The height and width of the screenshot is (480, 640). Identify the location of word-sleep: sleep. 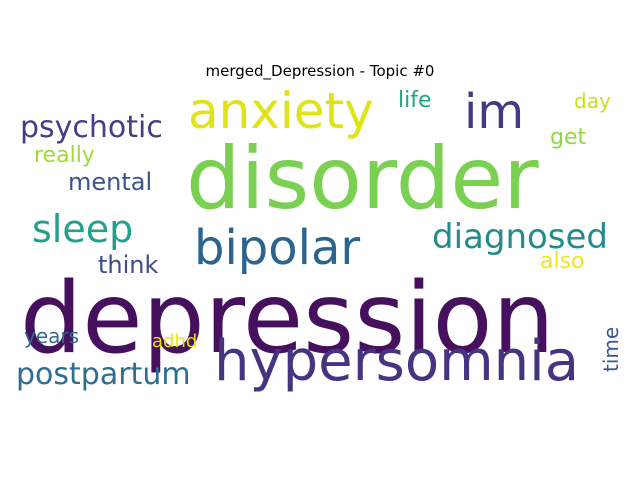
(82, 229).